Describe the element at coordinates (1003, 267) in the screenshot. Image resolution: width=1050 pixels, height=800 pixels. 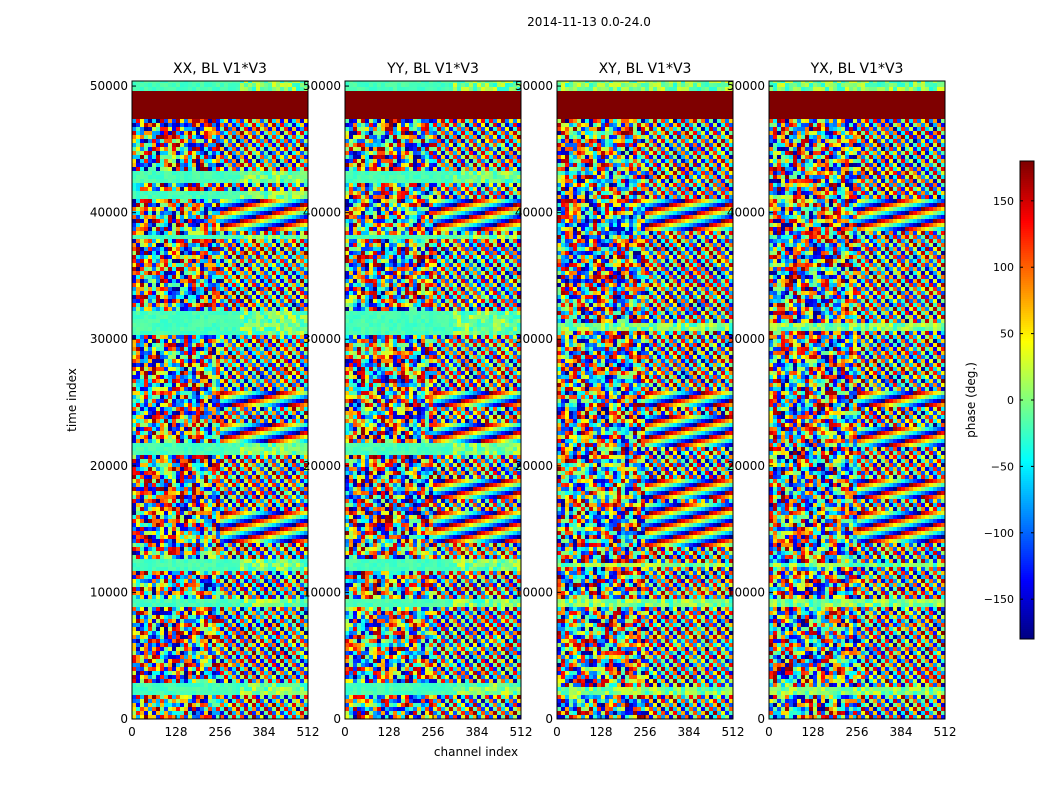
I see `colorbar-tick-label: 100` at that location.